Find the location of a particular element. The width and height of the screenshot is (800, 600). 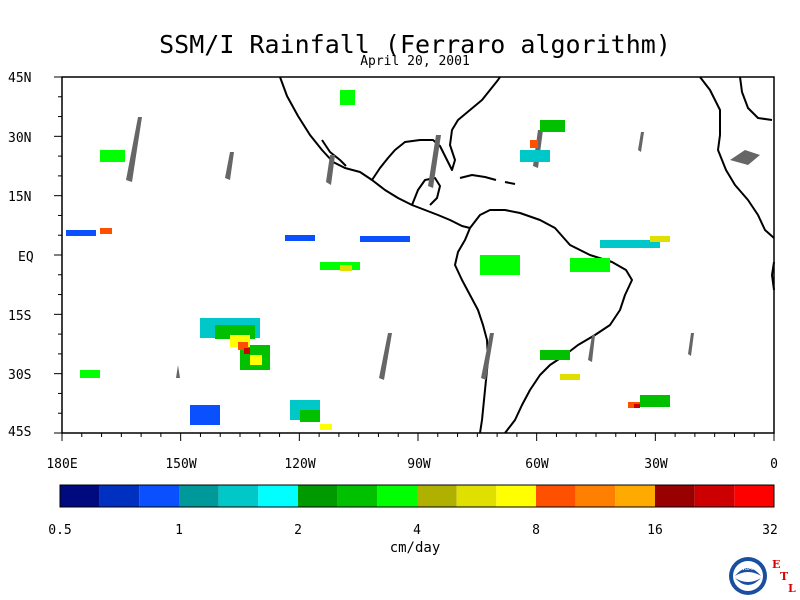

latitude-labels: 45N 30N 15N EQ 15S 30S 45S is located at coordinates (21, 255).